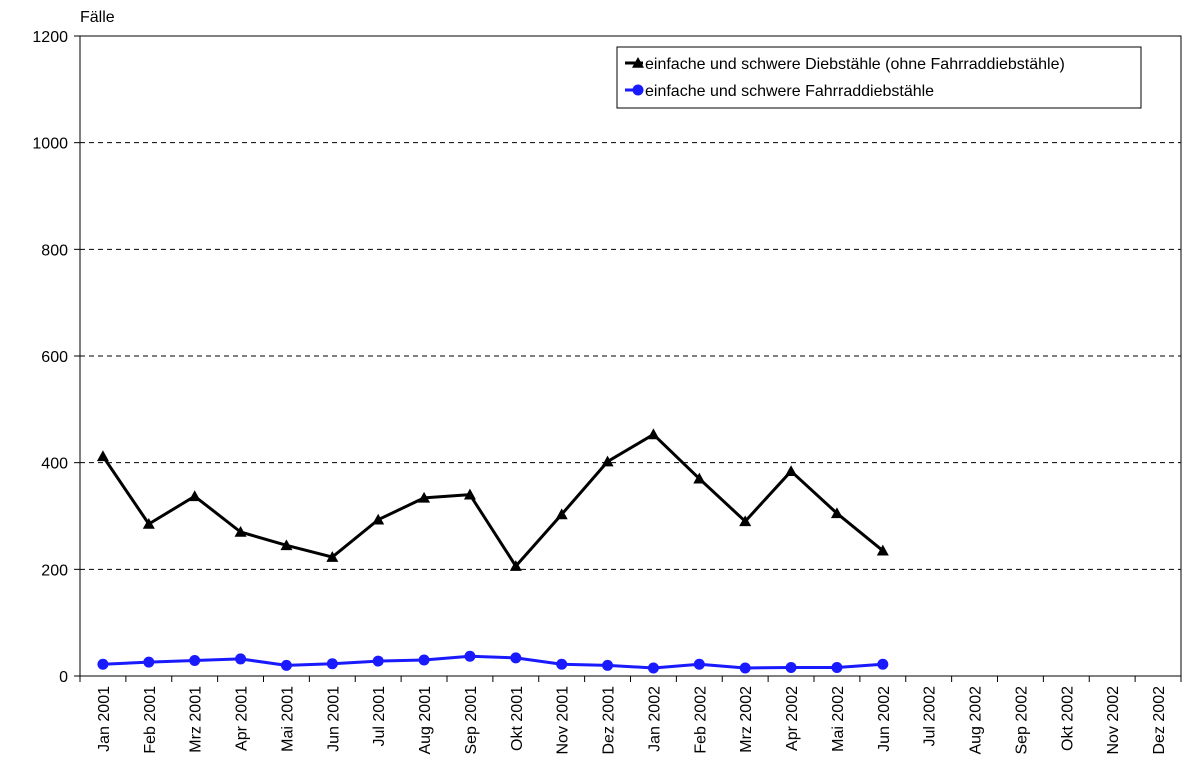  Describe the element at coordinates (930, 716) in the screenshot. I see `x-tick-label: Jul 2002` at that location.